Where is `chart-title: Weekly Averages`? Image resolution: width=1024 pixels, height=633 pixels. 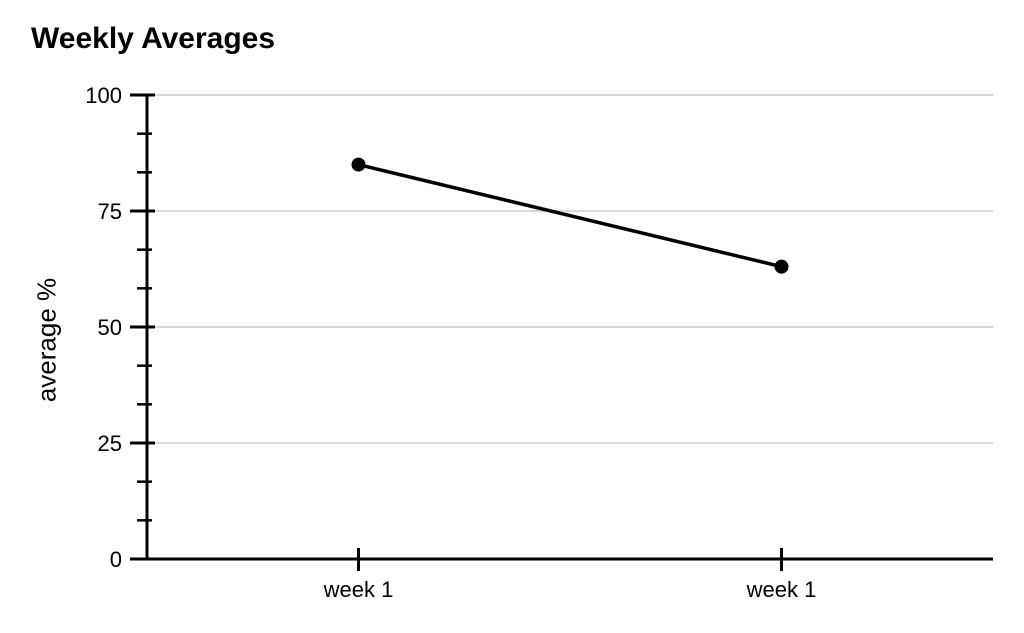 chart-title: Weekly Averages is located at coordinates (153, 38).